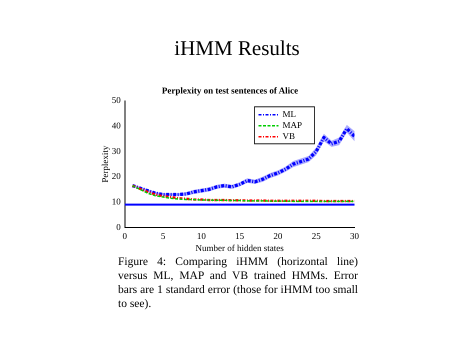  I want to click on x-axis-title: Number of hidden states, so click(240, 247).